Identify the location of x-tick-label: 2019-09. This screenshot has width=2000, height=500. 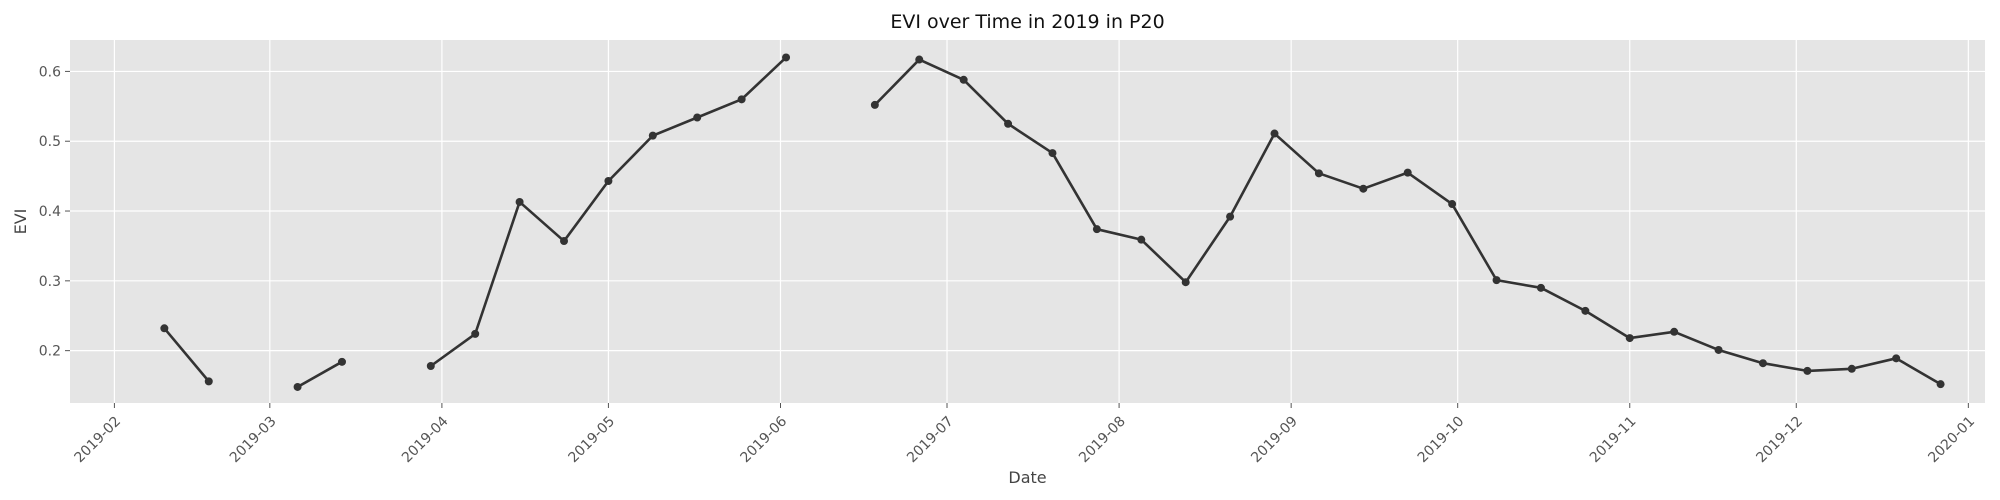
(1274, 439).